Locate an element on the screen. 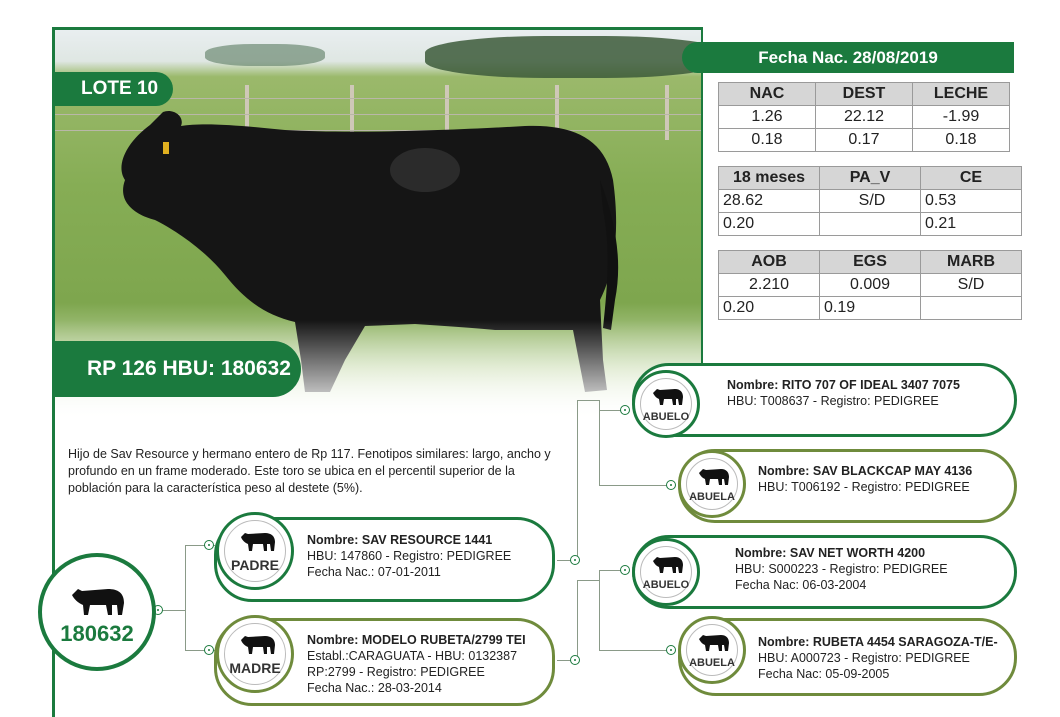  padre-circle: PADRE is located at coordinates (255, 551).